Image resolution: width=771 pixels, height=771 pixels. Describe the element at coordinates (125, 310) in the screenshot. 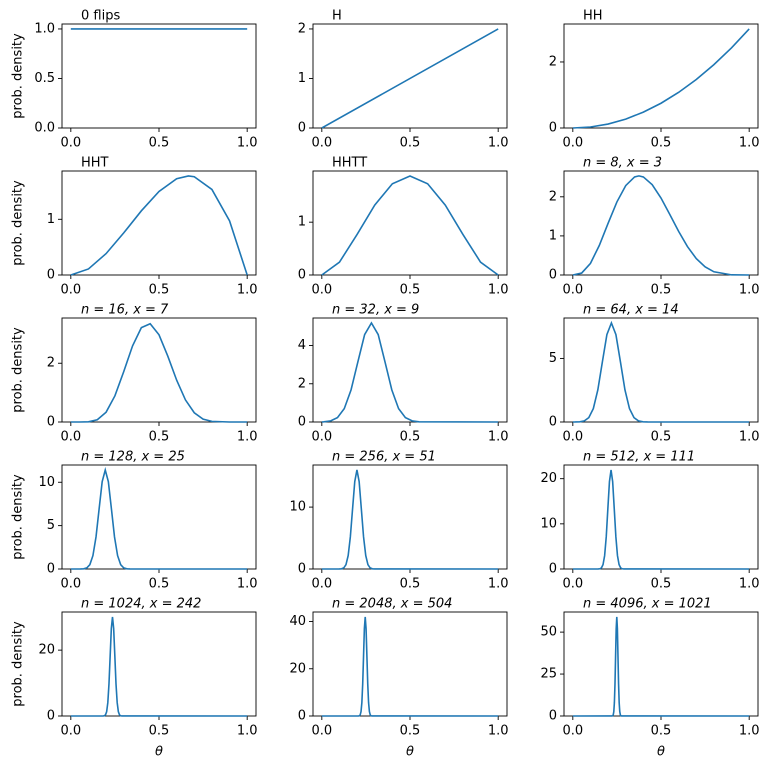

I see `subplot-title: n = 16, x = 7` at that location.